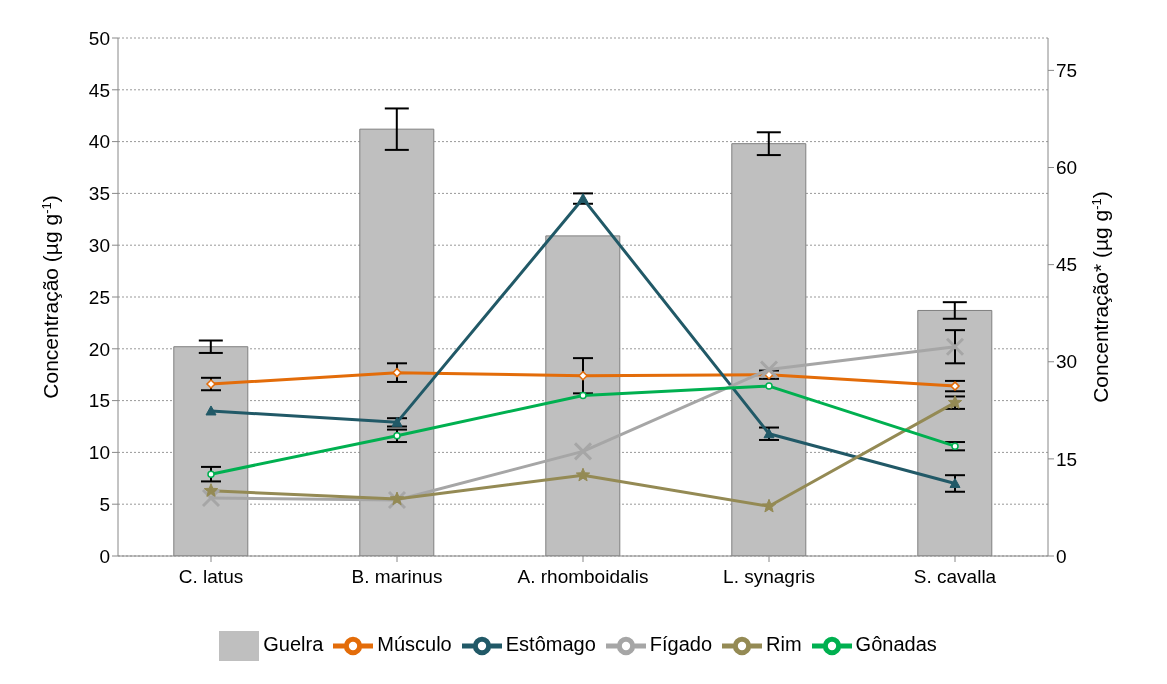 Image resolution: width=1167 pixels, height=684 pixels. Describe the element at coordinates (1067, 362) in the screenshot. I see `y2-tick-label: 30` at that location.